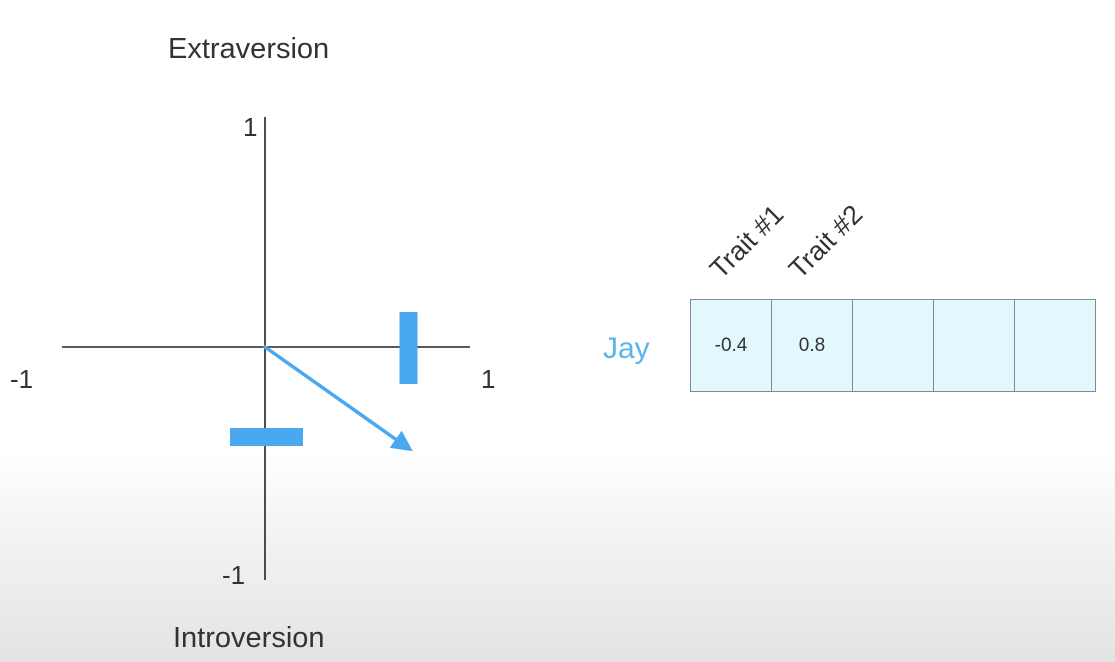  What do you see at coordinates (626, 348) in the screenshot?
I see `row-label-jay: Jay` at bounding box center [626, 348].